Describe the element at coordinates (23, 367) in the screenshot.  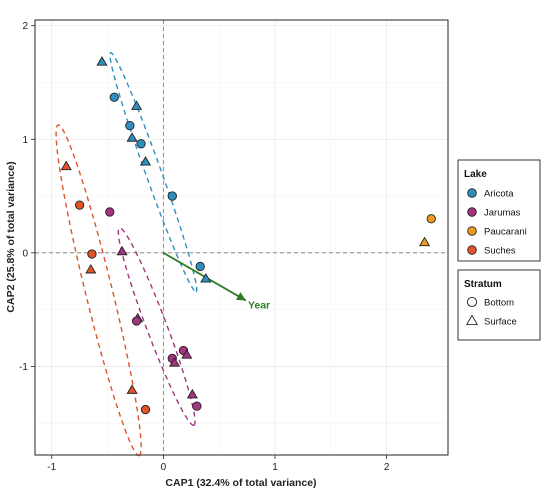
I see `y-tick-label: -1` at that location.